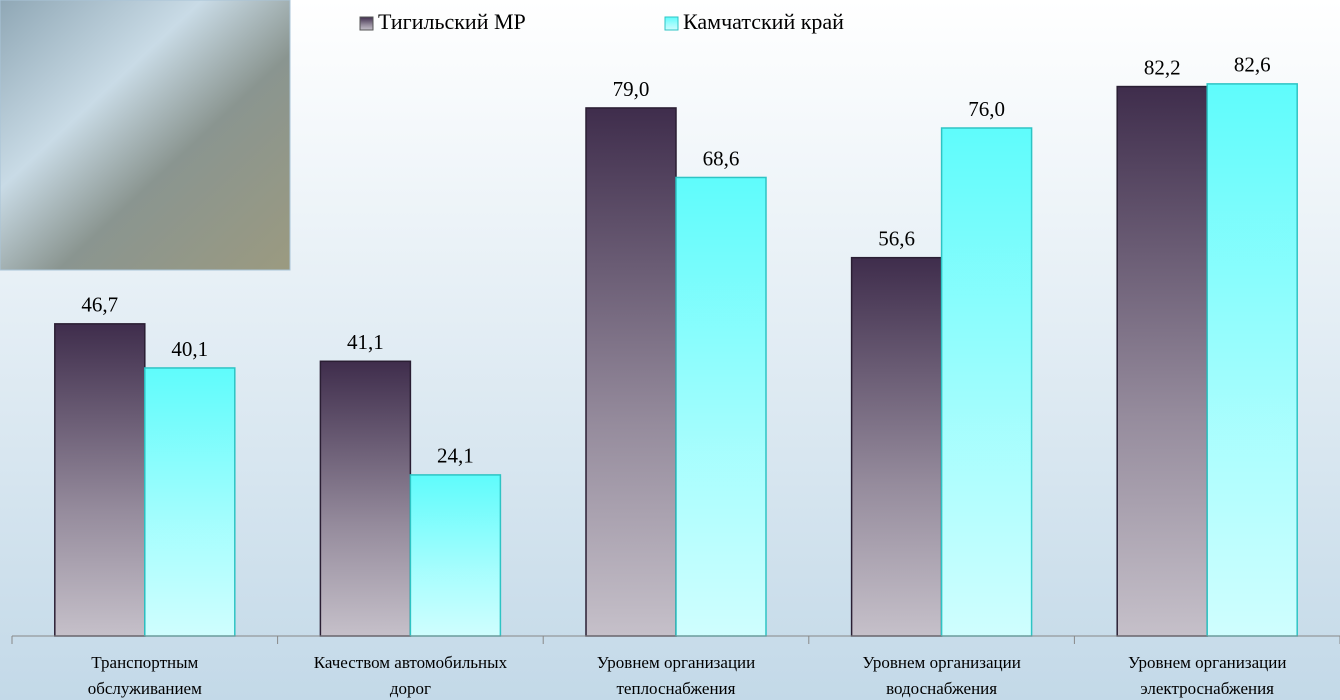 This screenshot has height=700, width=1340. Describe the element at coordinates (145, 688) in the screenshot. I see `x-tick-label: обслуживанием` at that location.